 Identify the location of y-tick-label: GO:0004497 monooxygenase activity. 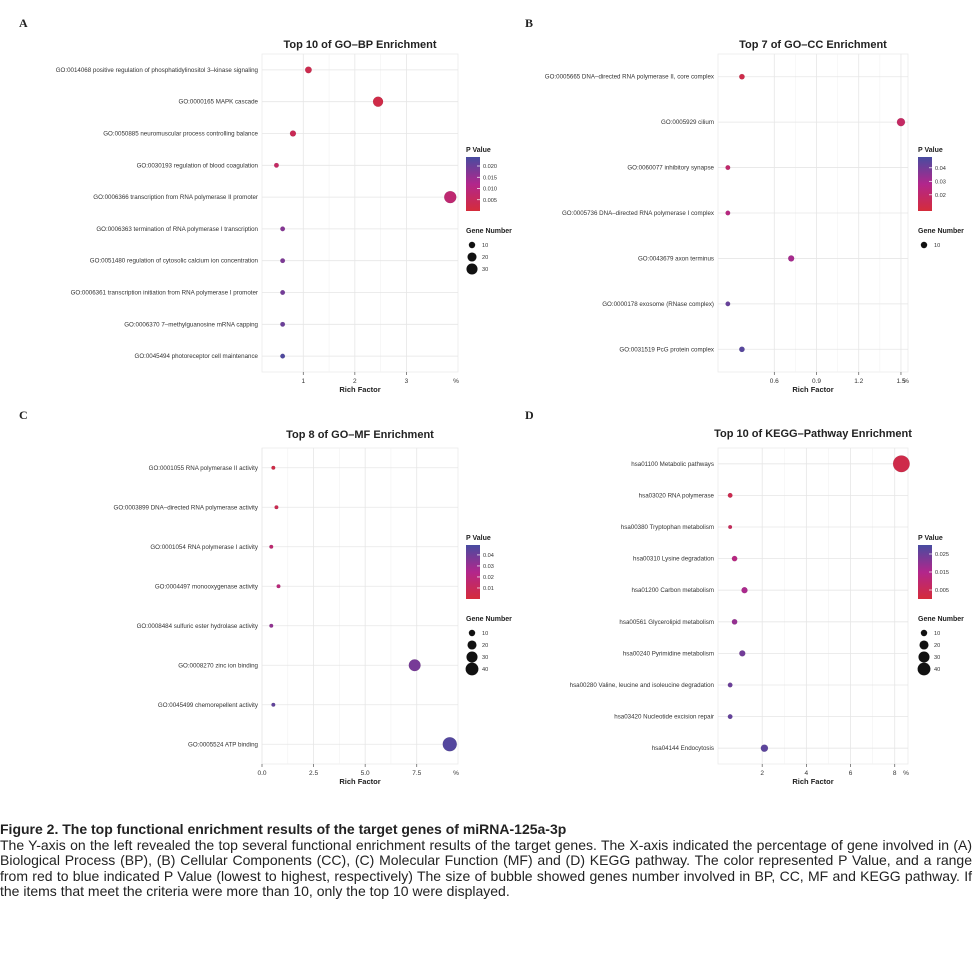
(207, 586).